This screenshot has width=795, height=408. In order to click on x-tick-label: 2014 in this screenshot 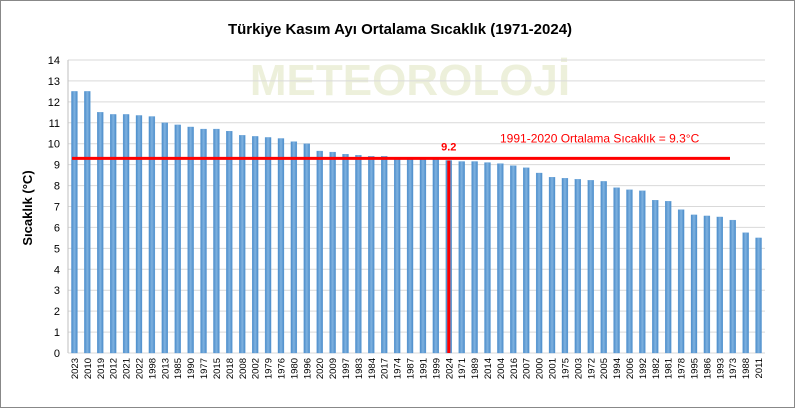, I will do `click(488, 368)`.